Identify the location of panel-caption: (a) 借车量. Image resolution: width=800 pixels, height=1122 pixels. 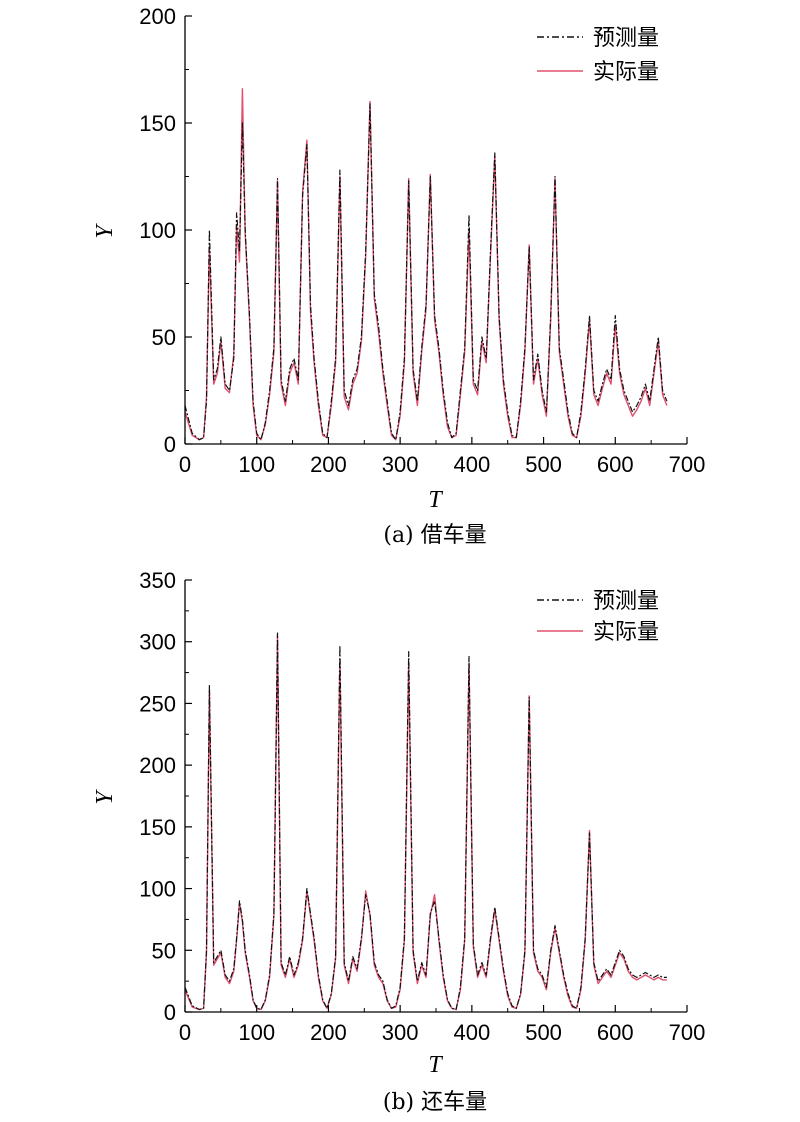
(434, 535).